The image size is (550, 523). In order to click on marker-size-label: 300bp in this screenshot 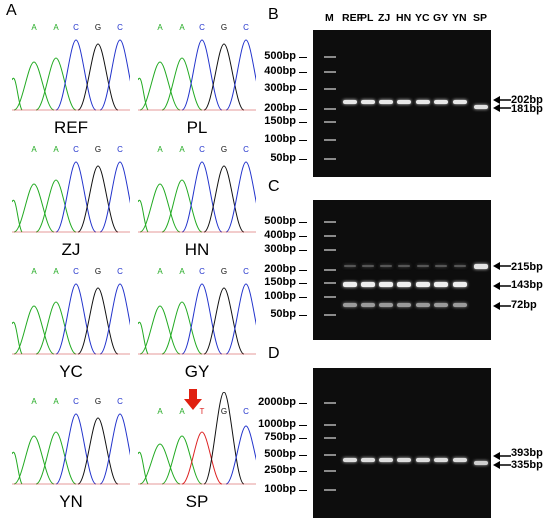, I will do `click(280, 88)`.